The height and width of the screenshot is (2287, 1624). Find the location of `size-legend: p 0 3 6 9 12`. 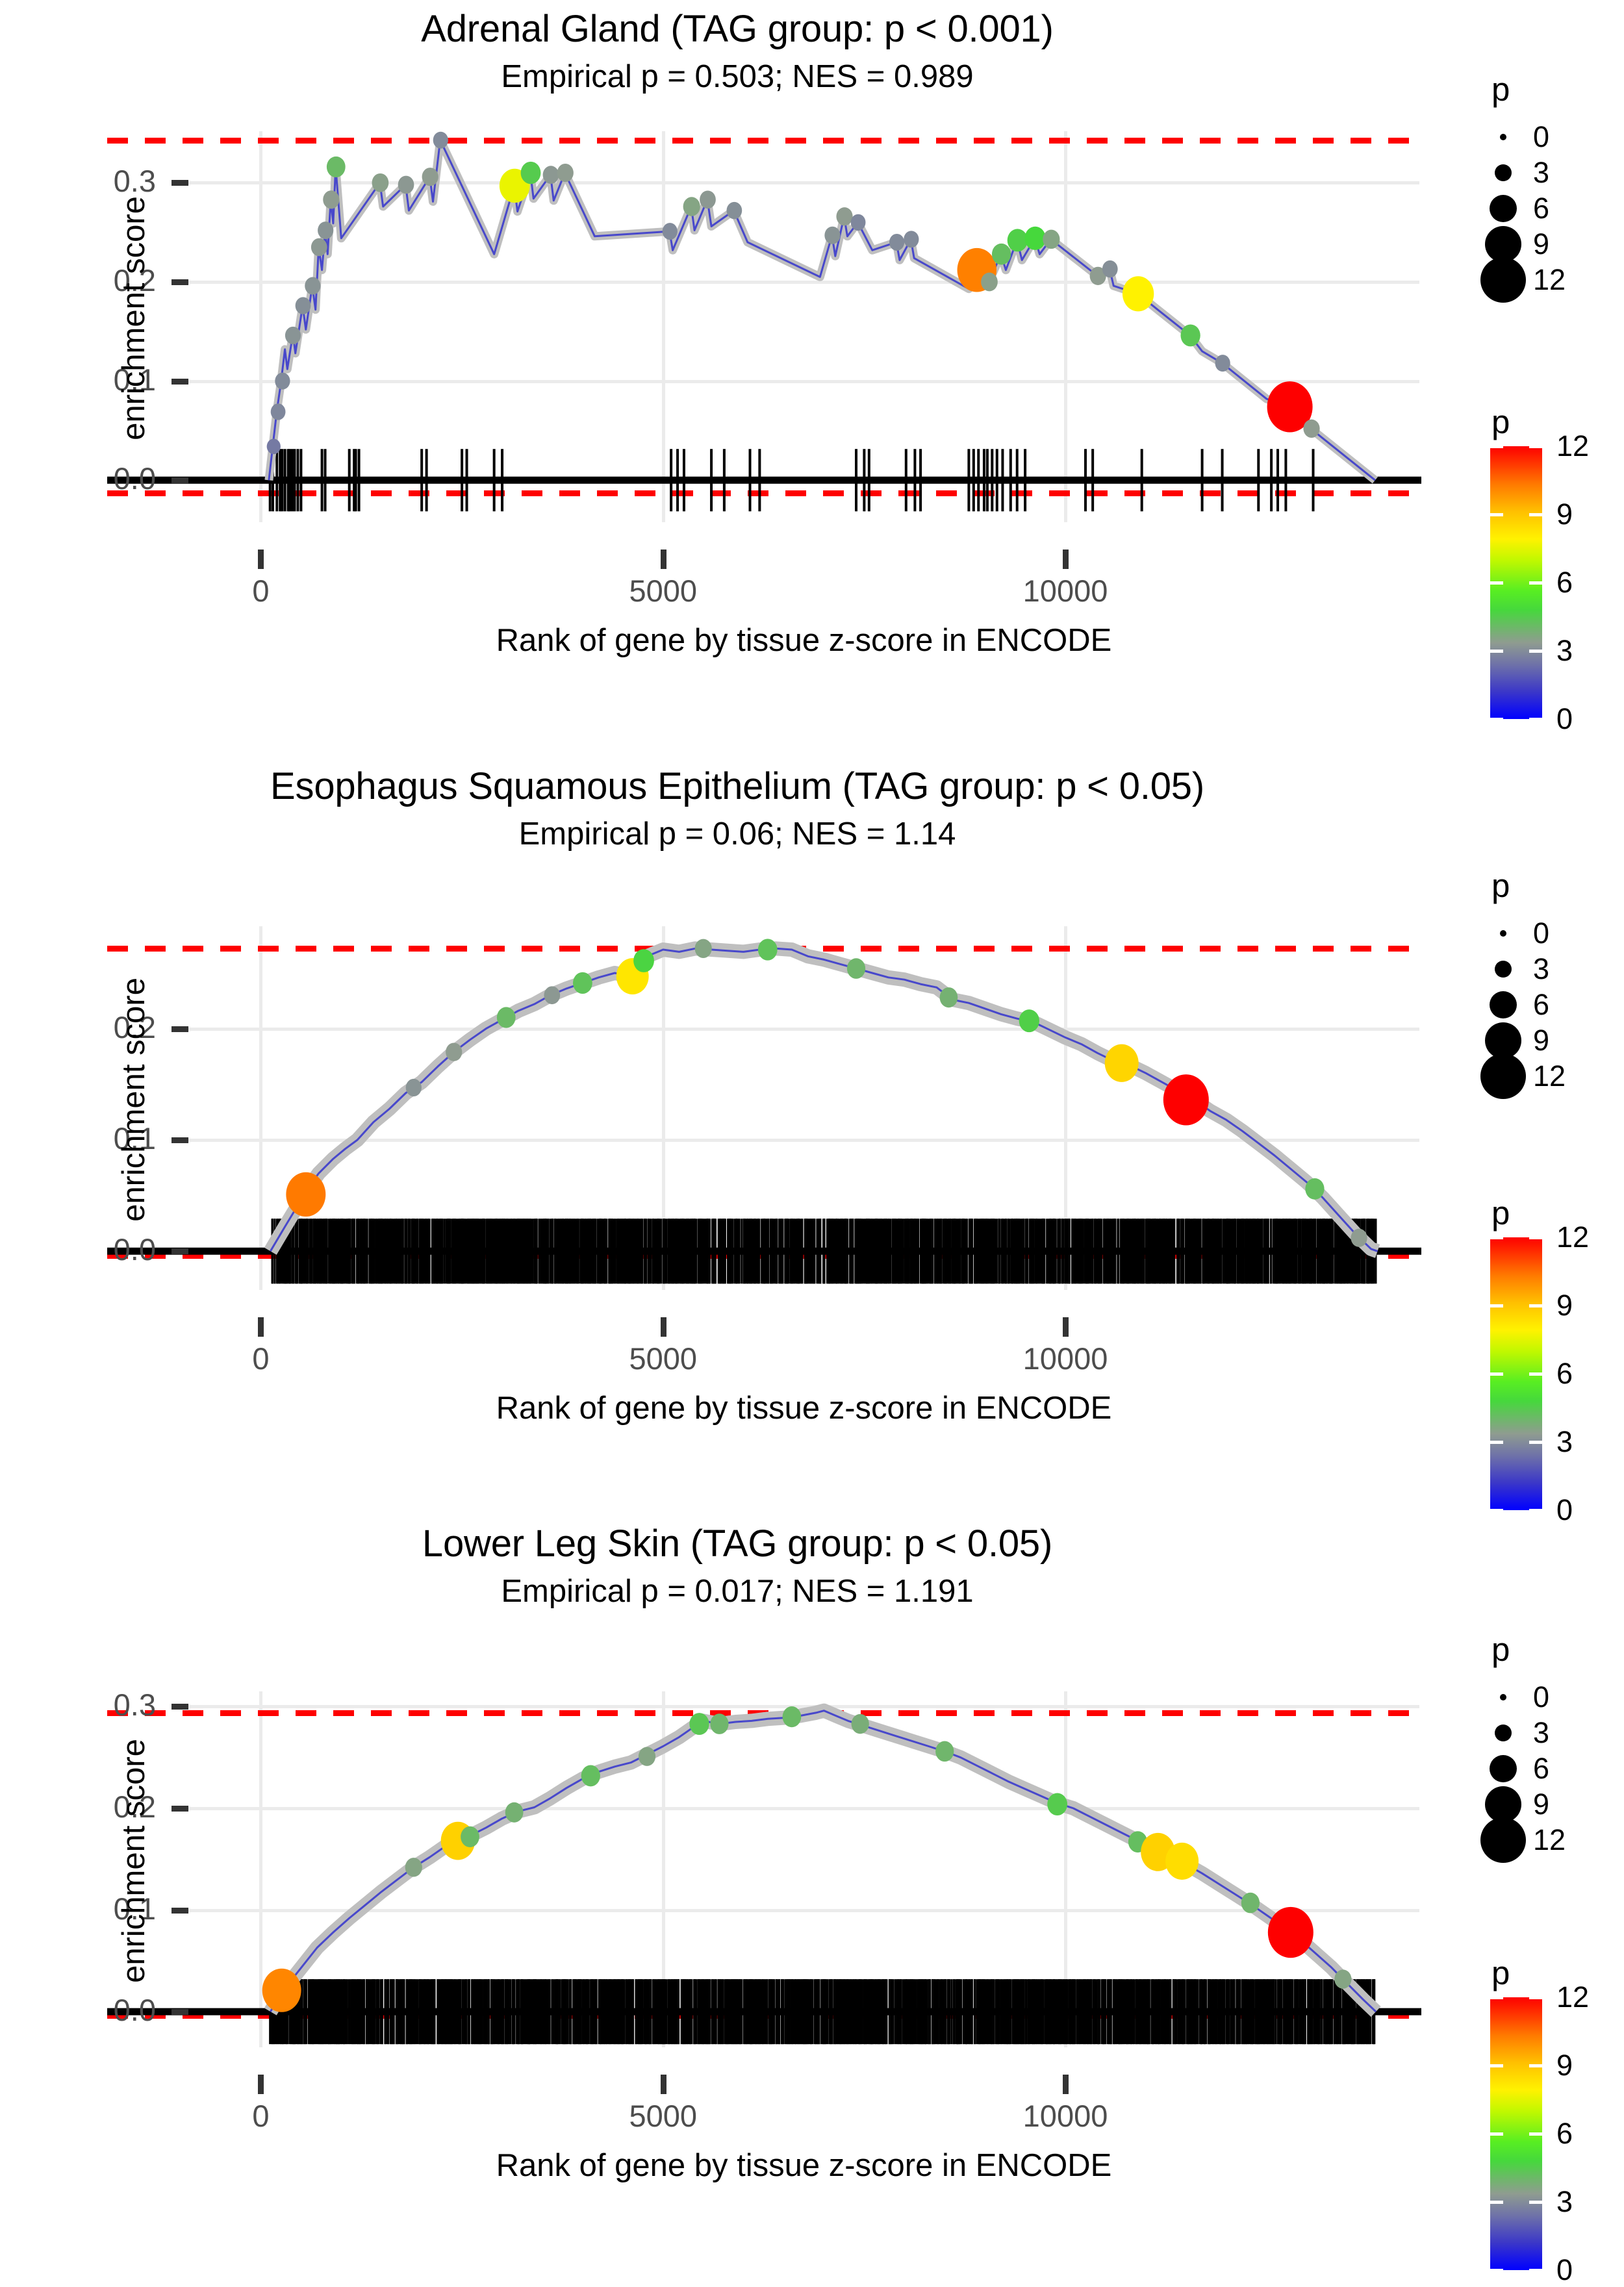

size-legend: p 0 3 6 9 12 is located at coordinates (1519, 982).